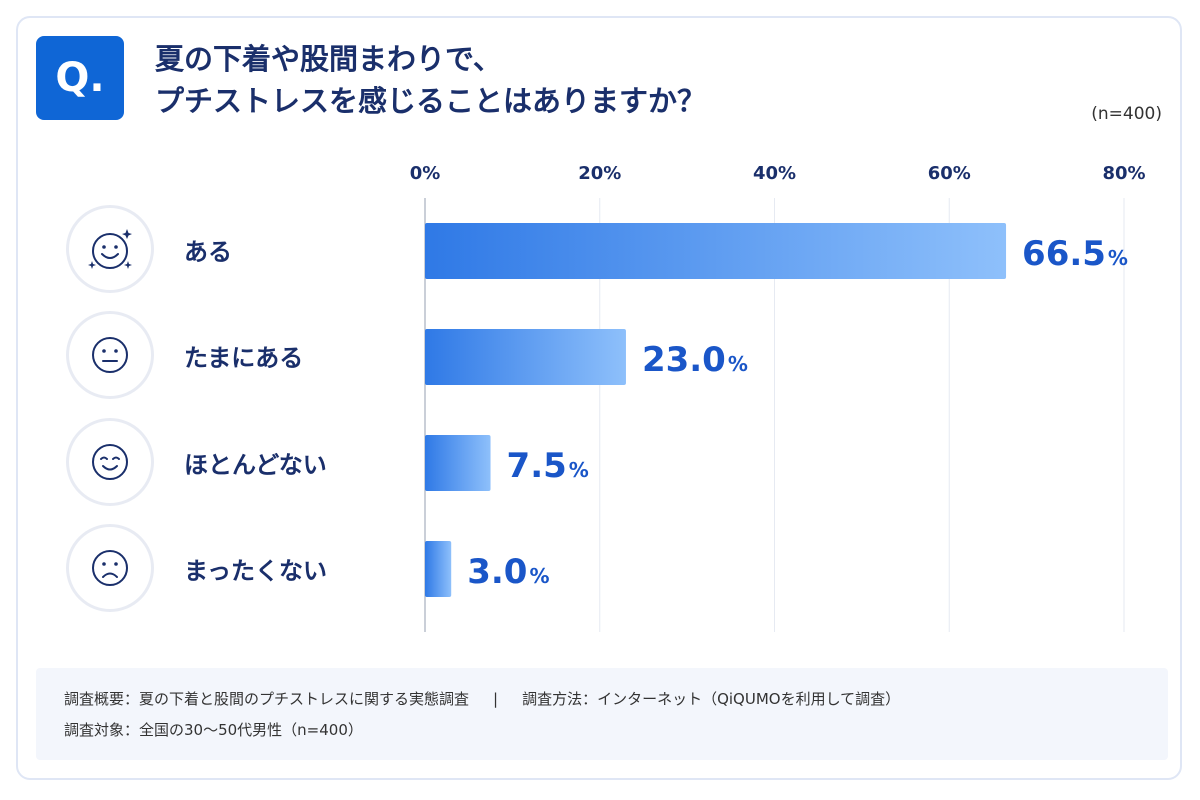 The width and height of the screenshot is (1200, 800). Describe the element at coordinates (110, 462) in the screenshot. I see `smile-face-icon` at that location.